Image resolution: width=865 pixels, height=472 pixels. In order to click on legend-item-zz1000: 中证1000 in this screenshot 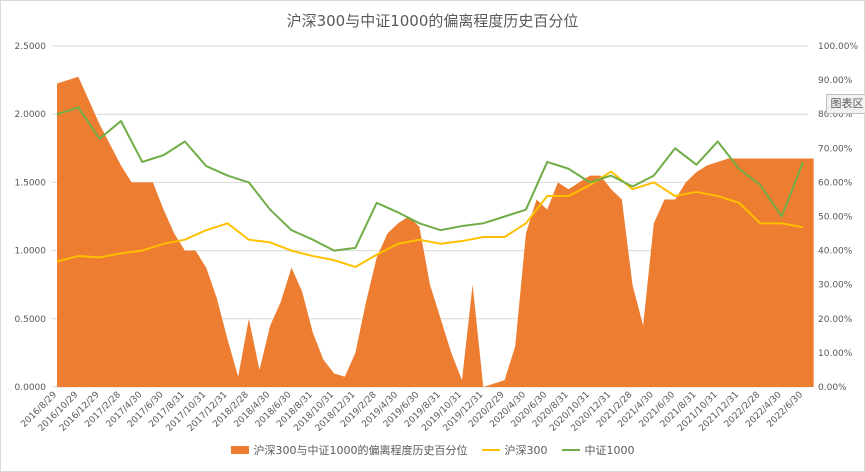, I will do `click(598, 450)`.